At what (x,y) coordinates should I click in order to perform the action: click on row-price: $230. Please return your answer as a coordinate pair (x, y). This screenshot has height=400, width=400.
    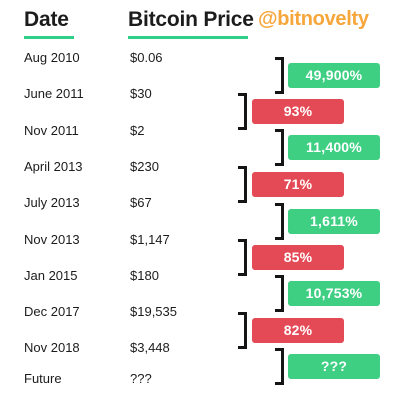
    Looking at the image, I should click on (144, 166).